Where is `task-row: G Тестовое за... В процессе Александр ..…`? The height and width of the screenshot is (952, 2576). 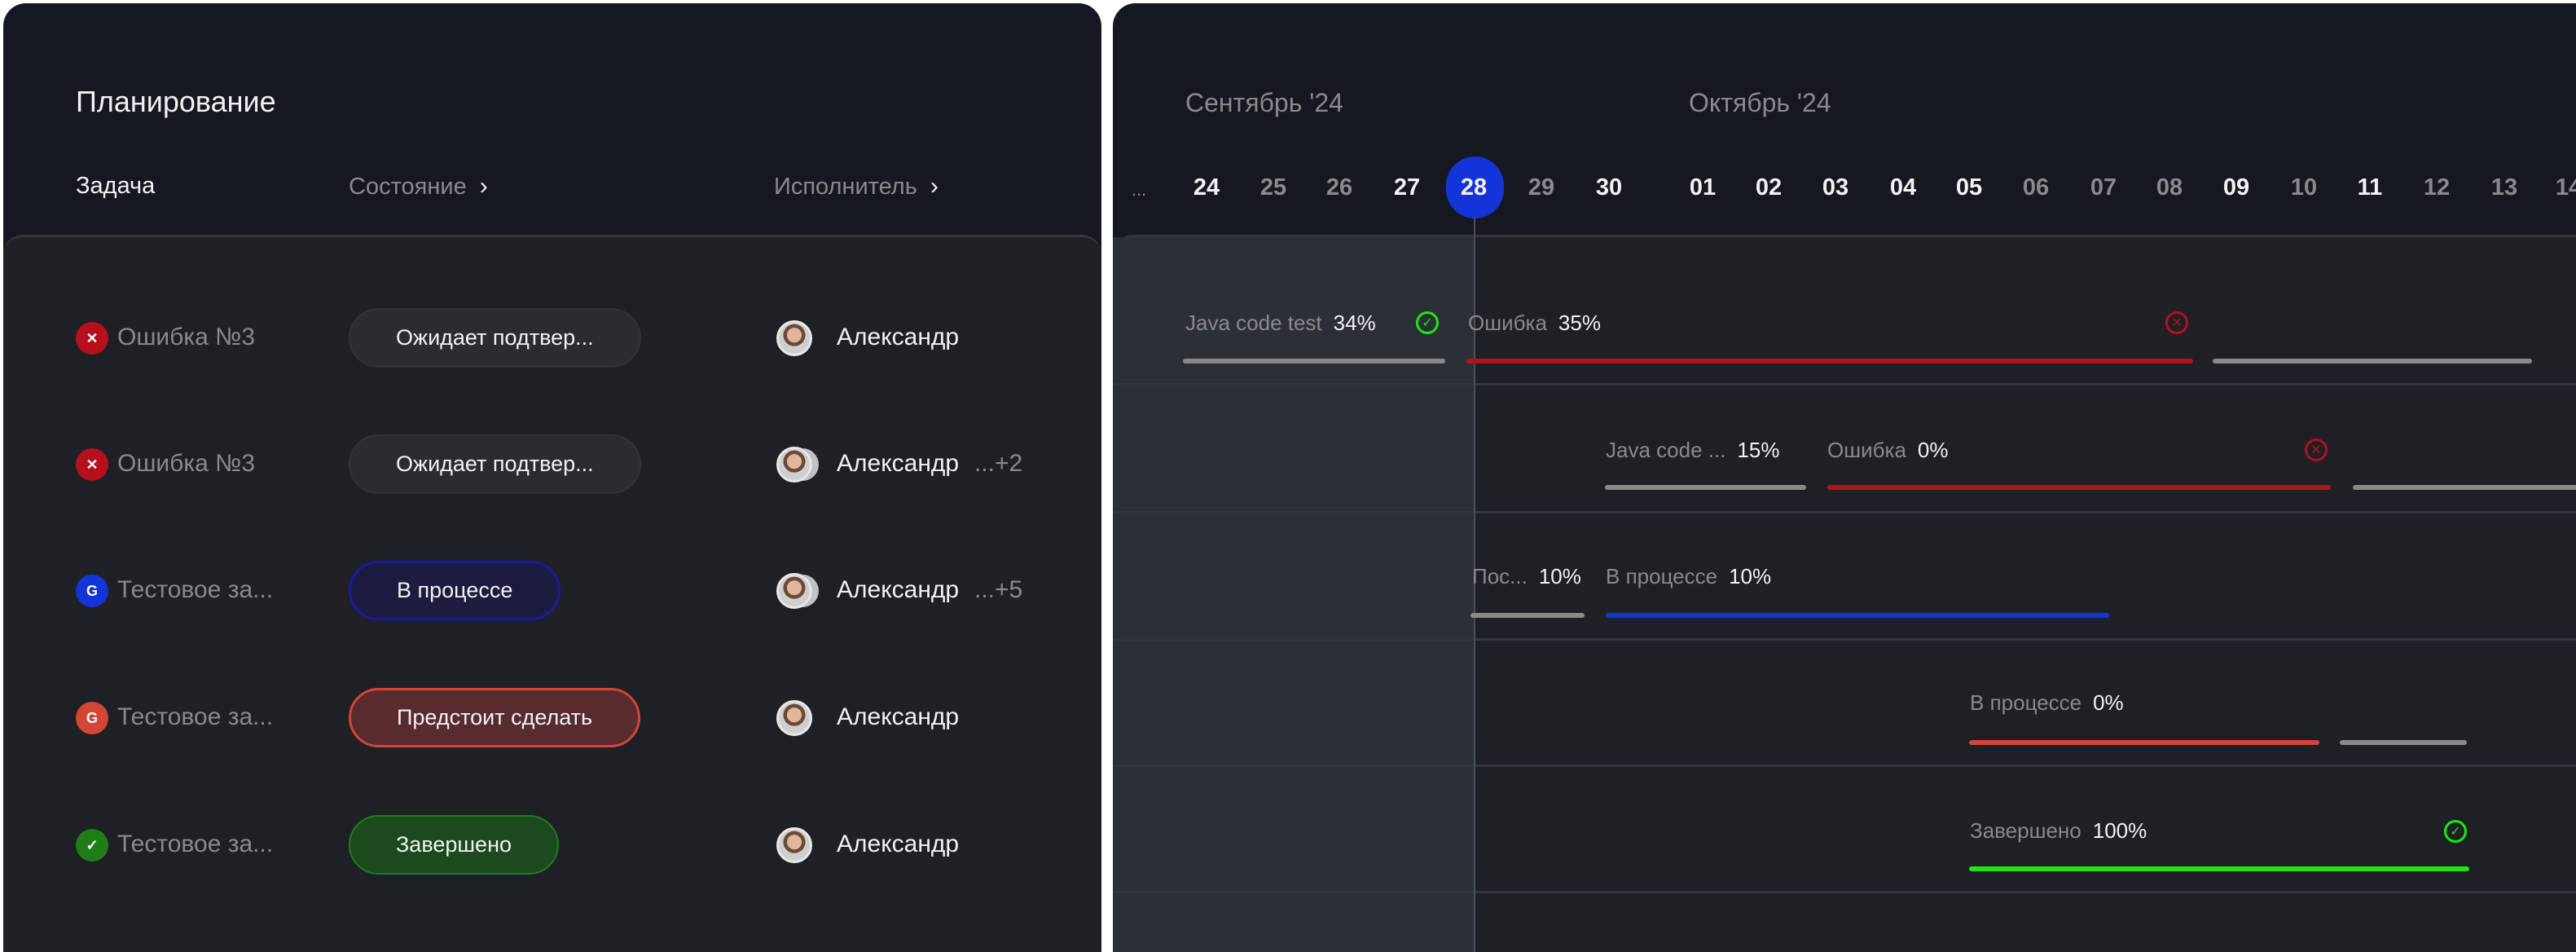
task-row: G Тестовое за... В процессе Александр ..… is located at coordinates (552, 591).